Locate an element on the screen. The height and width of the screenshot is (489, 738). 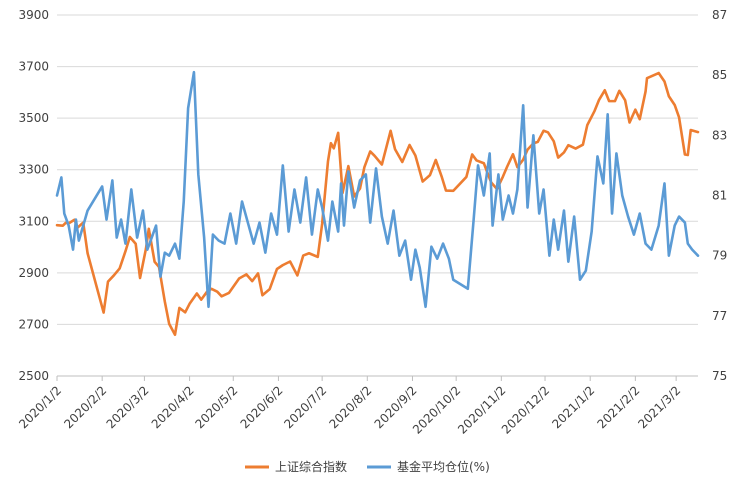
y-right-tick-label: 77 is located at coordinates (719, 316).